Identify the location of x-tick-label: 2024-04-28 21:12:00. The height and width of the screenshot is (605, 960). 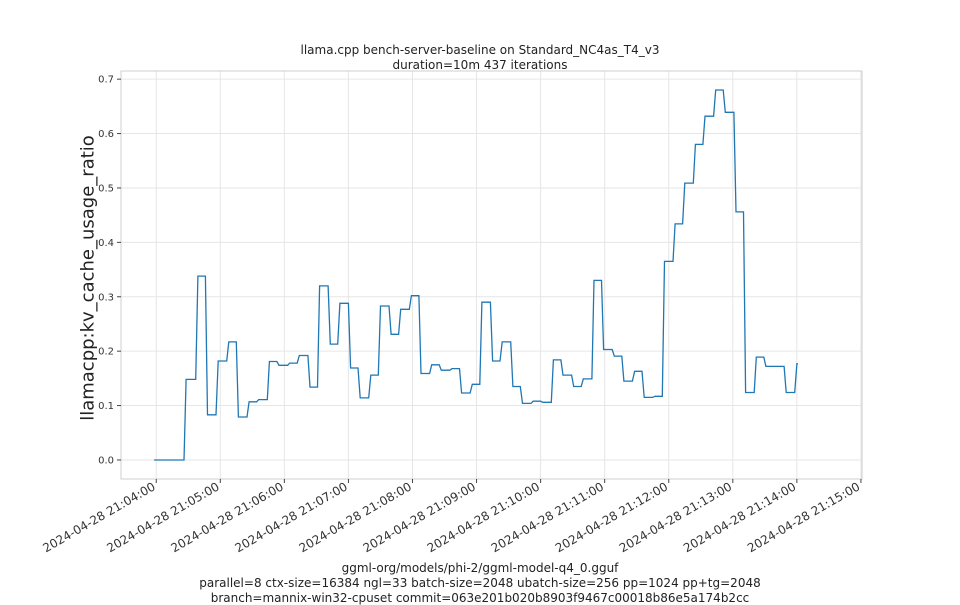
(611, 517).